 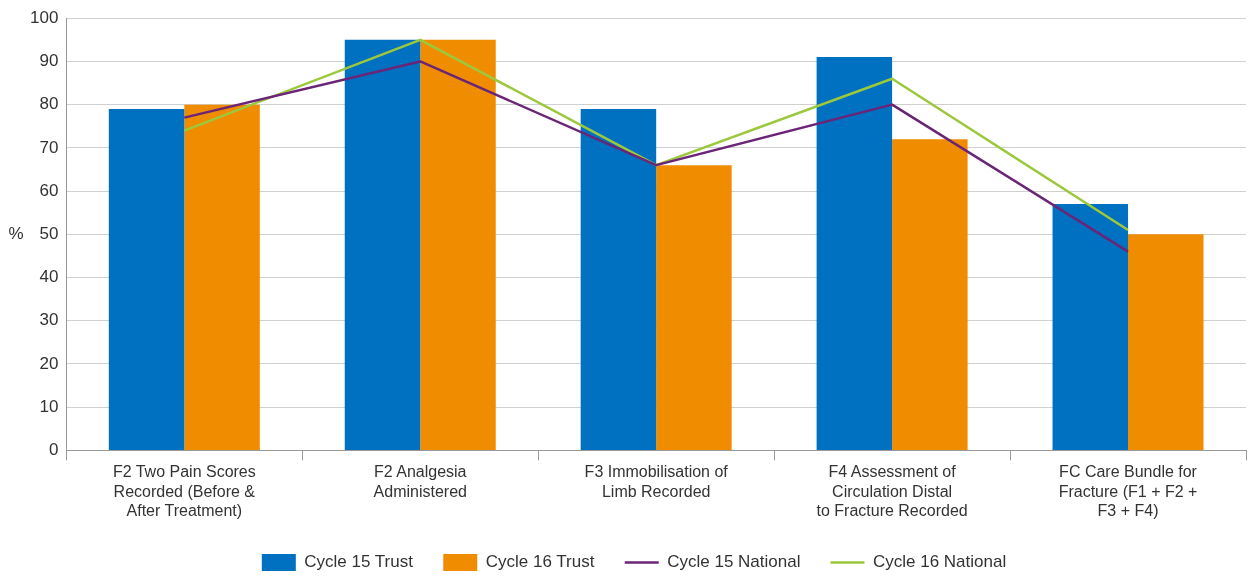 I want to click on y-tick-label: 80, so click(x=49, y=104).